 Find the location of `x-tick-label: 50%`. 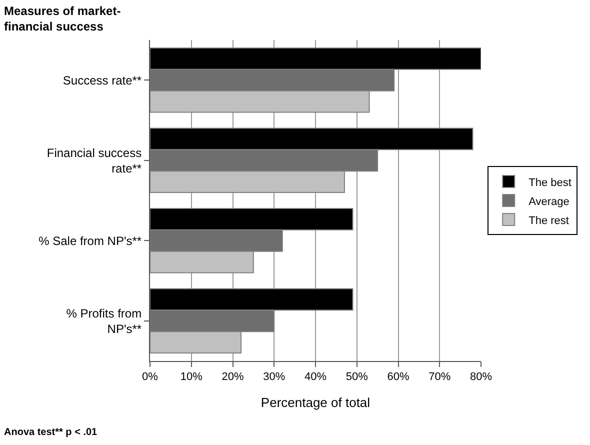

x-tick-label: 50% is located at coordinates (357, 377).